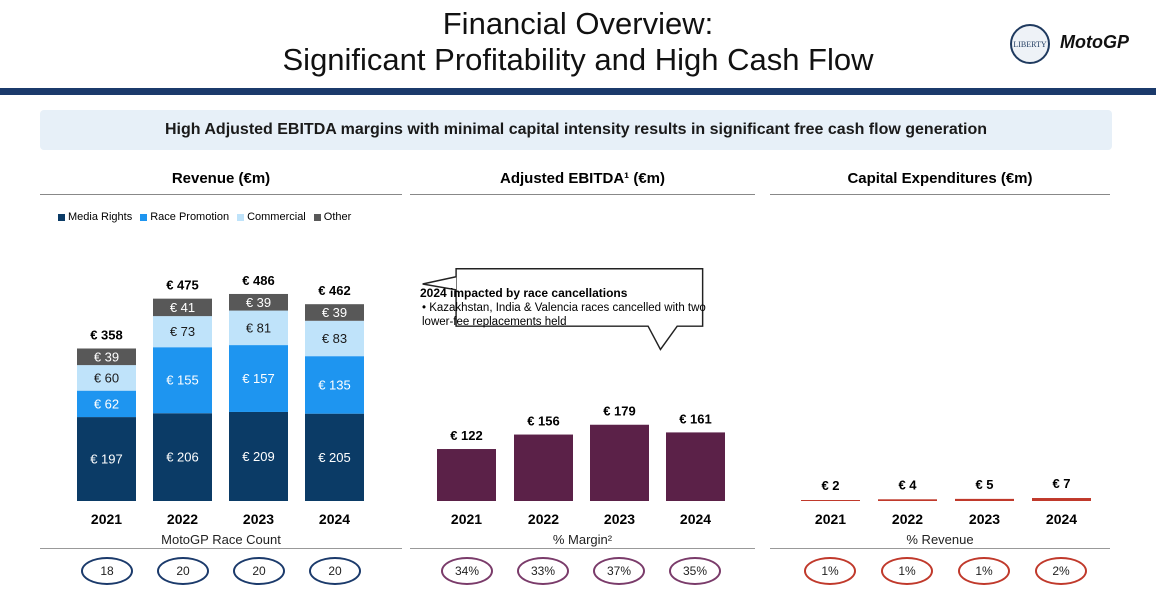 The width and height of the screenshot is (1156, 597). I want to click on revenue-segment-label: € 209, so click(258, 456).